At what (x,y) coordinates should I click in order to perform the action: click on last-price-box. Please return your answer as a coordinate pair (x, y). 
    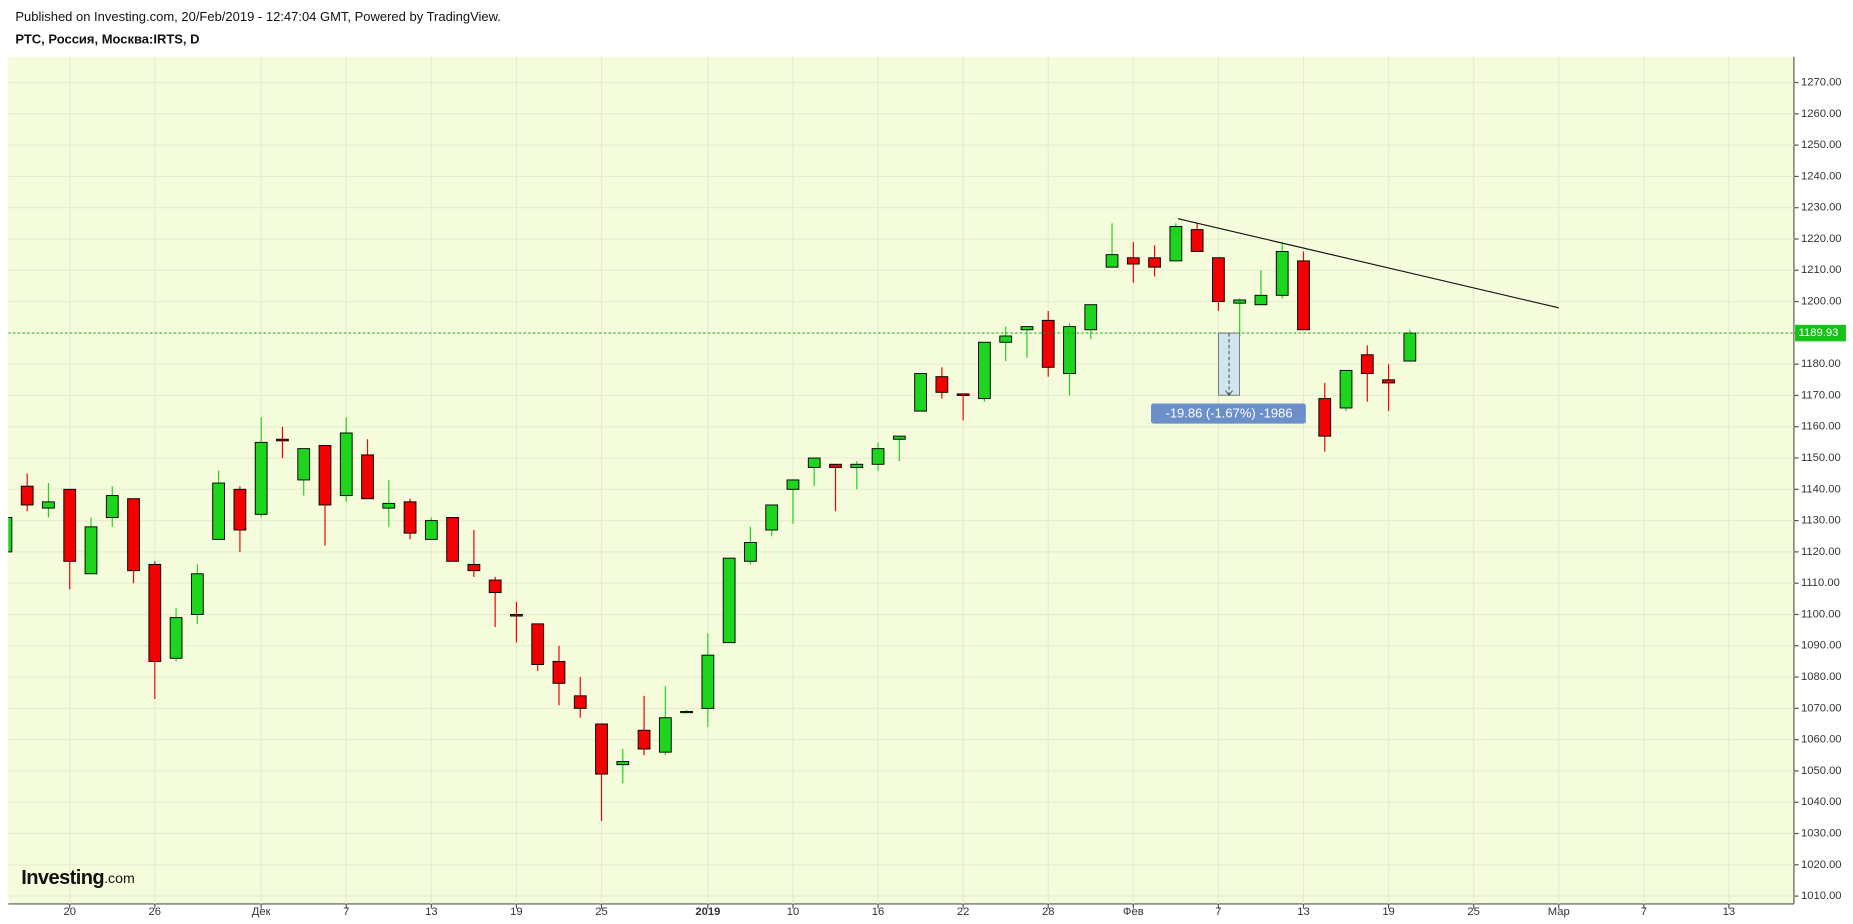
    Looking at the image, I should click on (1820, 333).